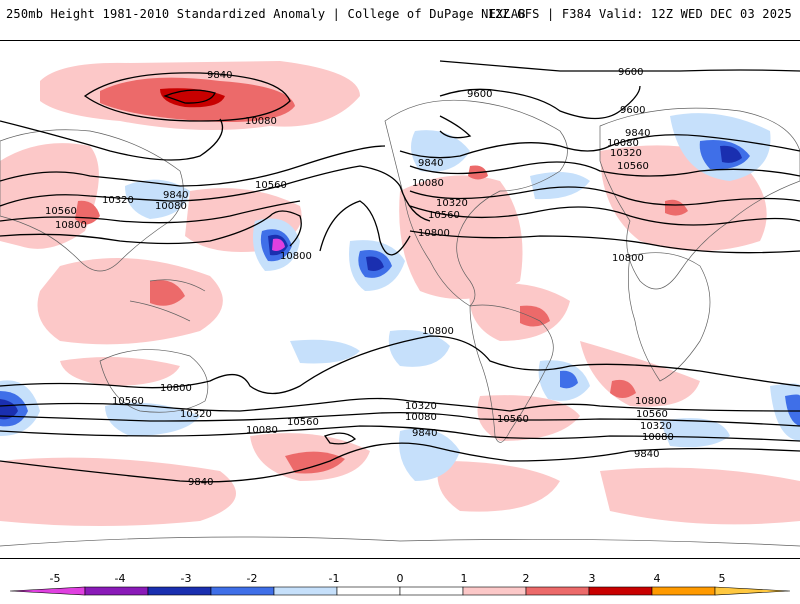 This screenshot has width=800, height=604. I want to click on colorbar-tick: -1, so click(334, 578).